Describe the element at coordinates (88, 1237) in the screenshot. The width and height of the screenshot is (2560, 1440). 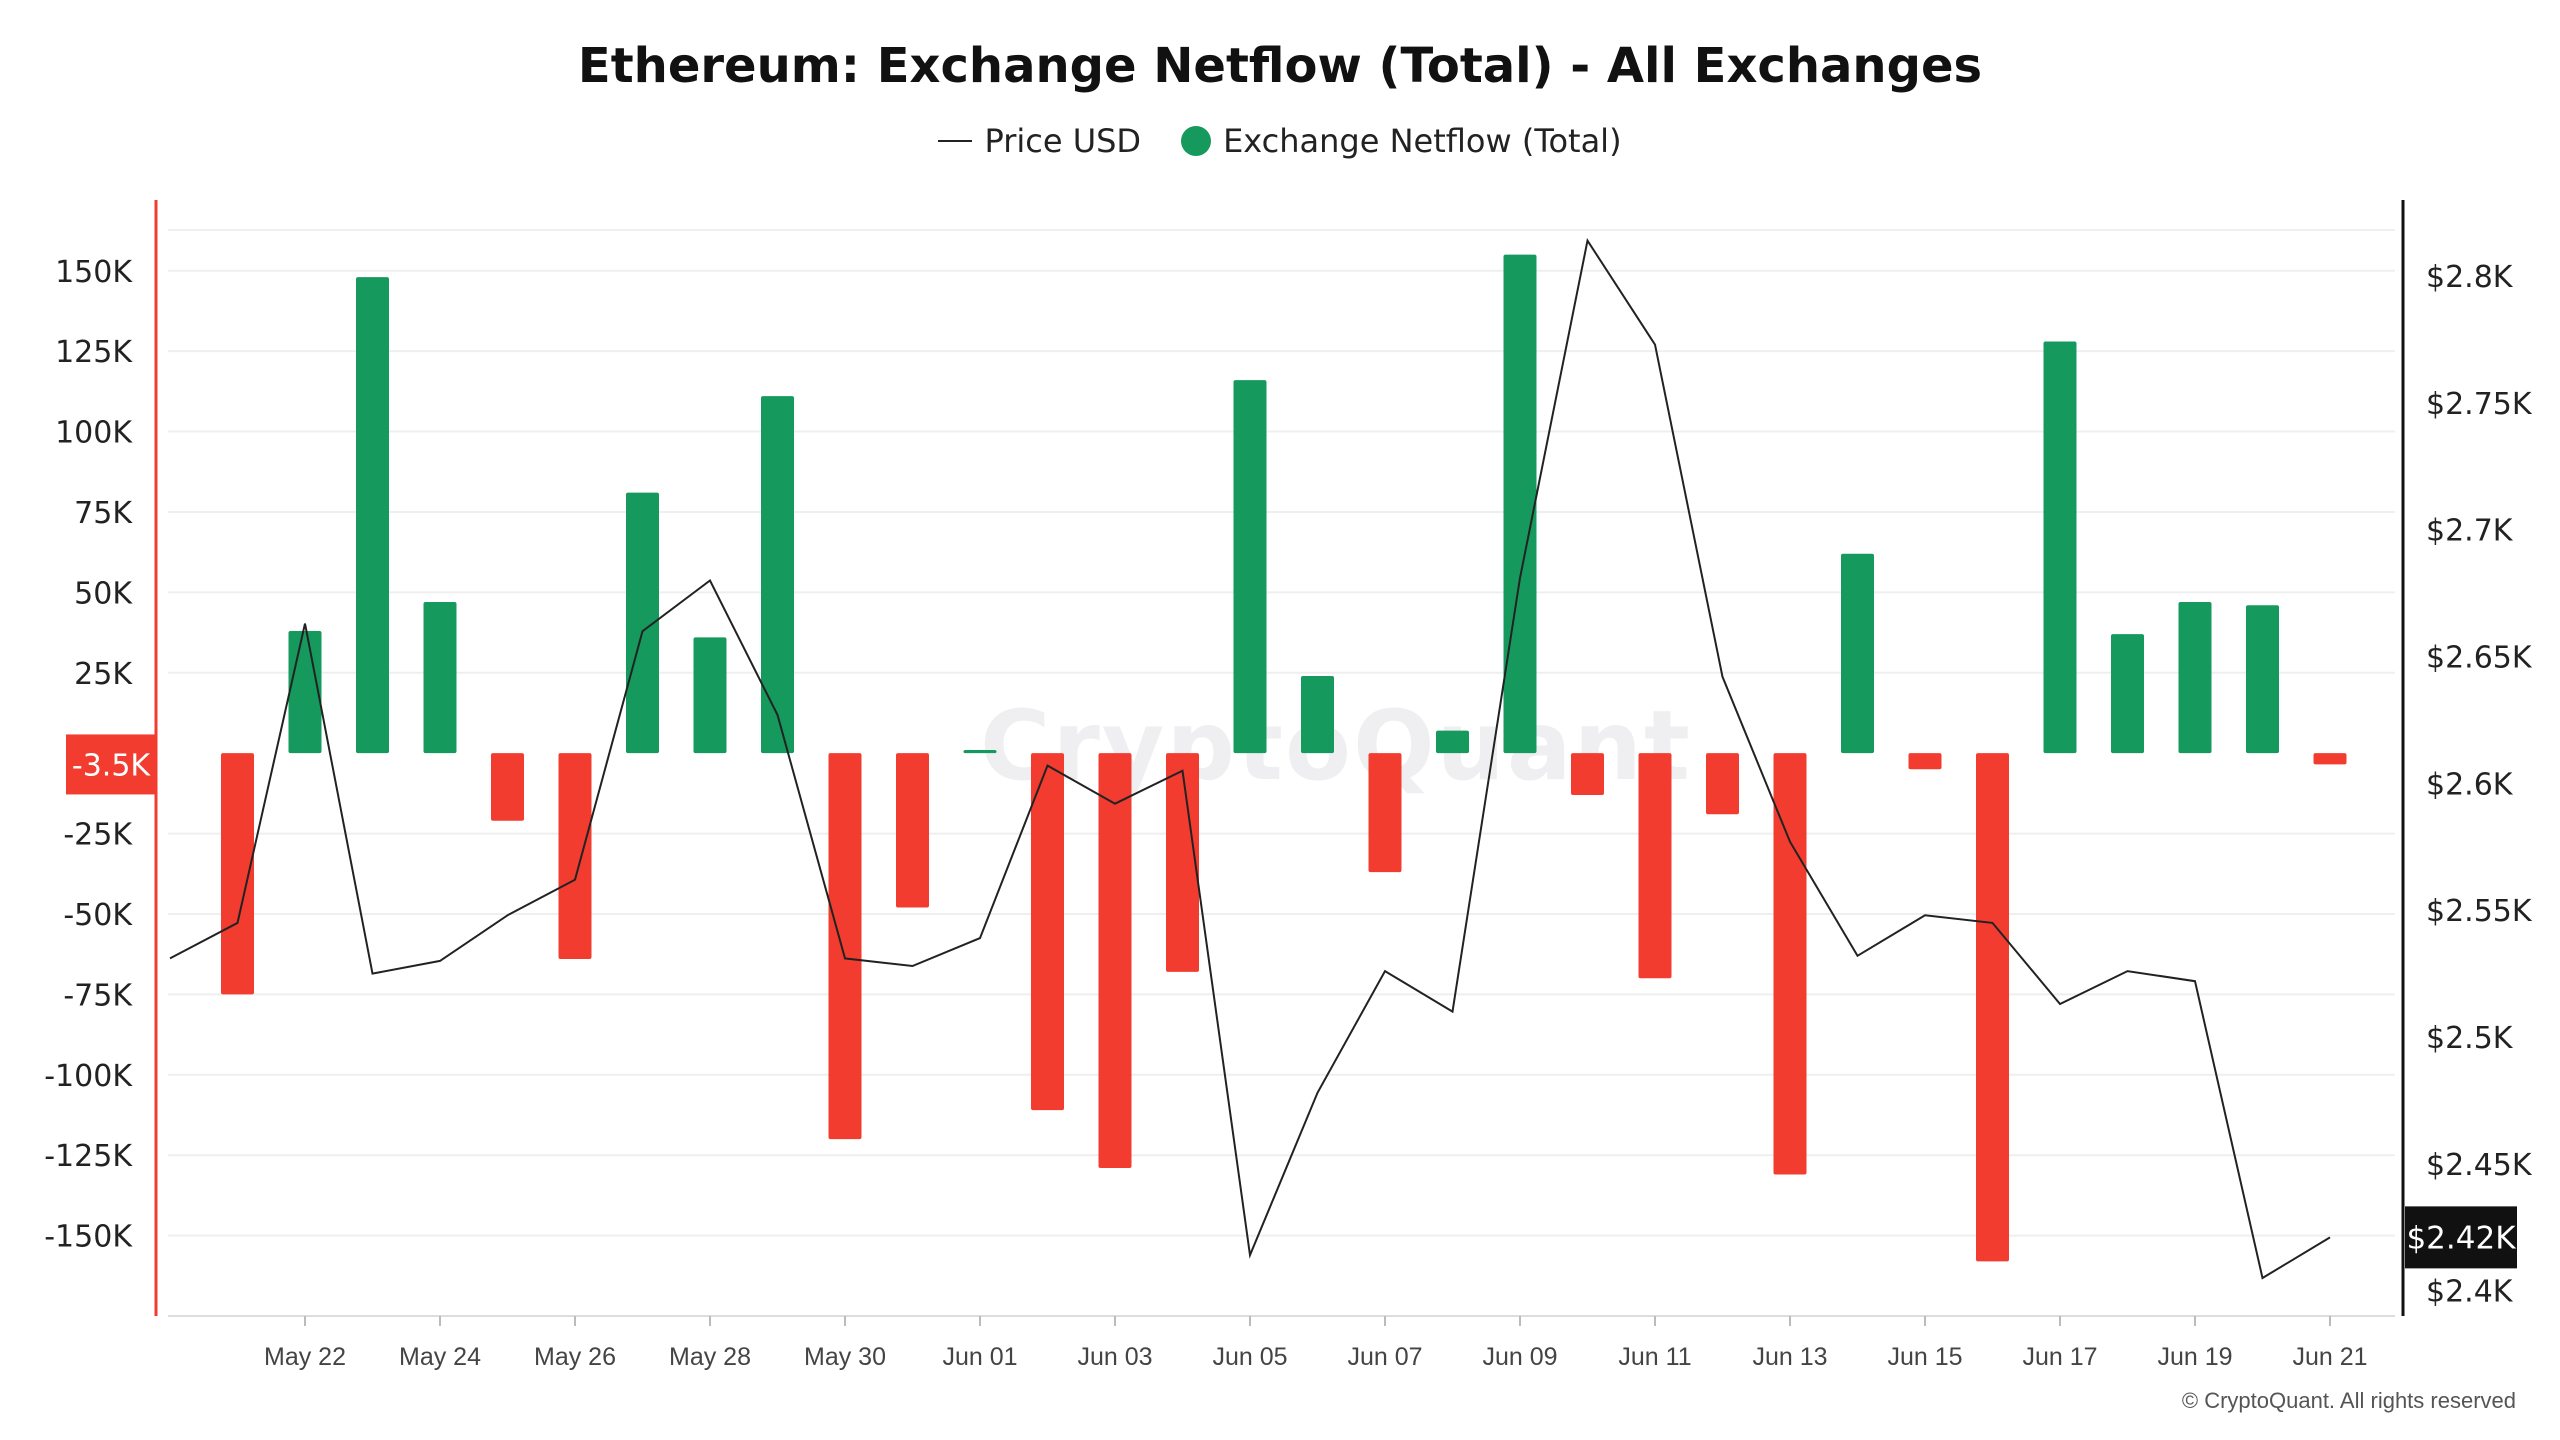
I see `left-tick-label: -150K` at that location.